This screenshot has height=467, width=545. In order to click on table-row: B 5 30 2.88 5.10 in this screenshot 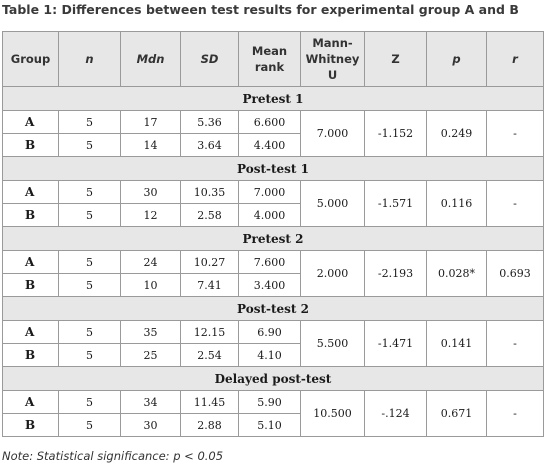, I will do `click(273, 425)`.